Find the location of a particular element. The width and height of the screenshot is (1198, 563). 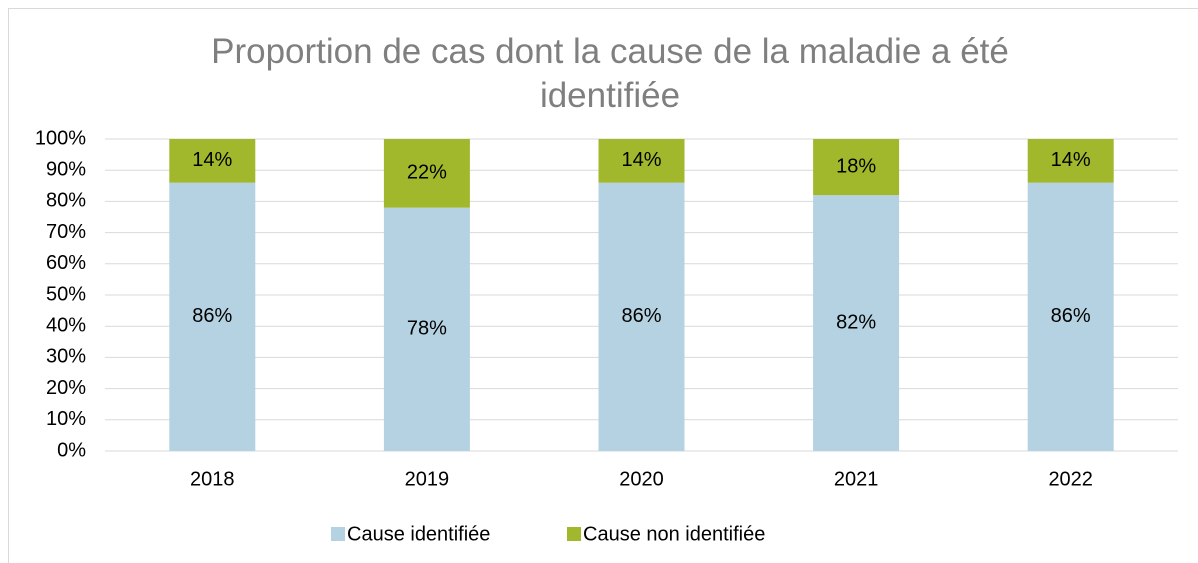

y-tick-label: 0% is located at coordinates (71, 450).